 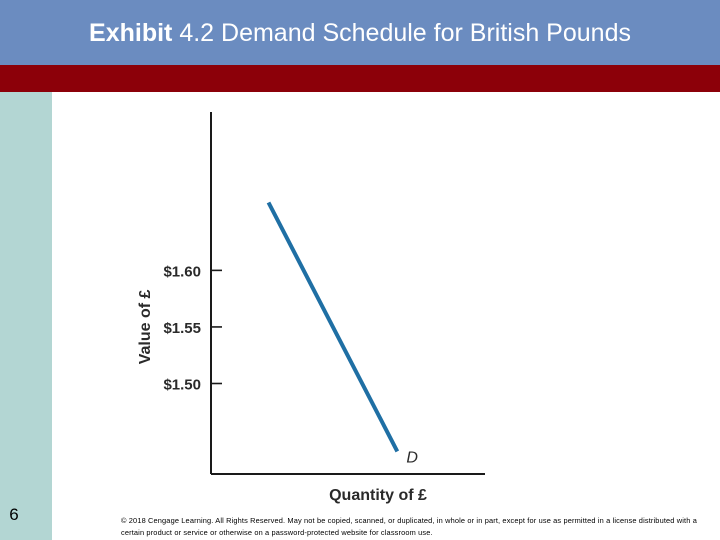 What do you see at coordinates (26, 316) in the screenshot?
I see `side-bar` at bounding box center [26, 316].